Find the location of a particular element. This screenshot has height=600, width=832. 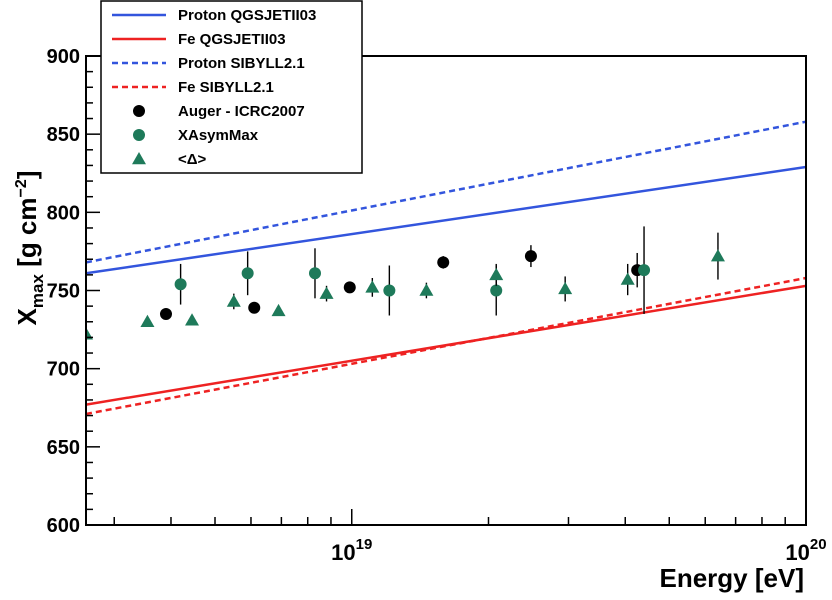

y-tick-label: 700 is located at coordinates (63, 370).